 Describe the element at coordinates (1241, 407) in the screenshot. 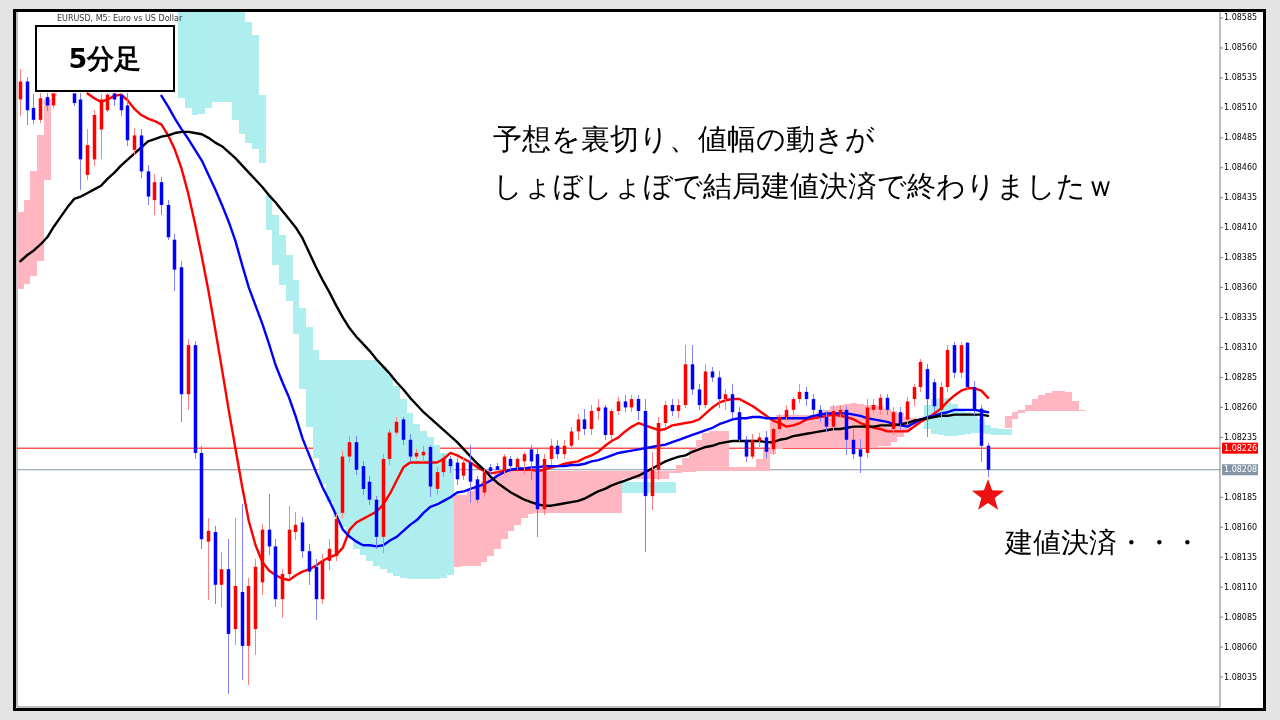

I see `y-tick-label: 1.08260` at that location.